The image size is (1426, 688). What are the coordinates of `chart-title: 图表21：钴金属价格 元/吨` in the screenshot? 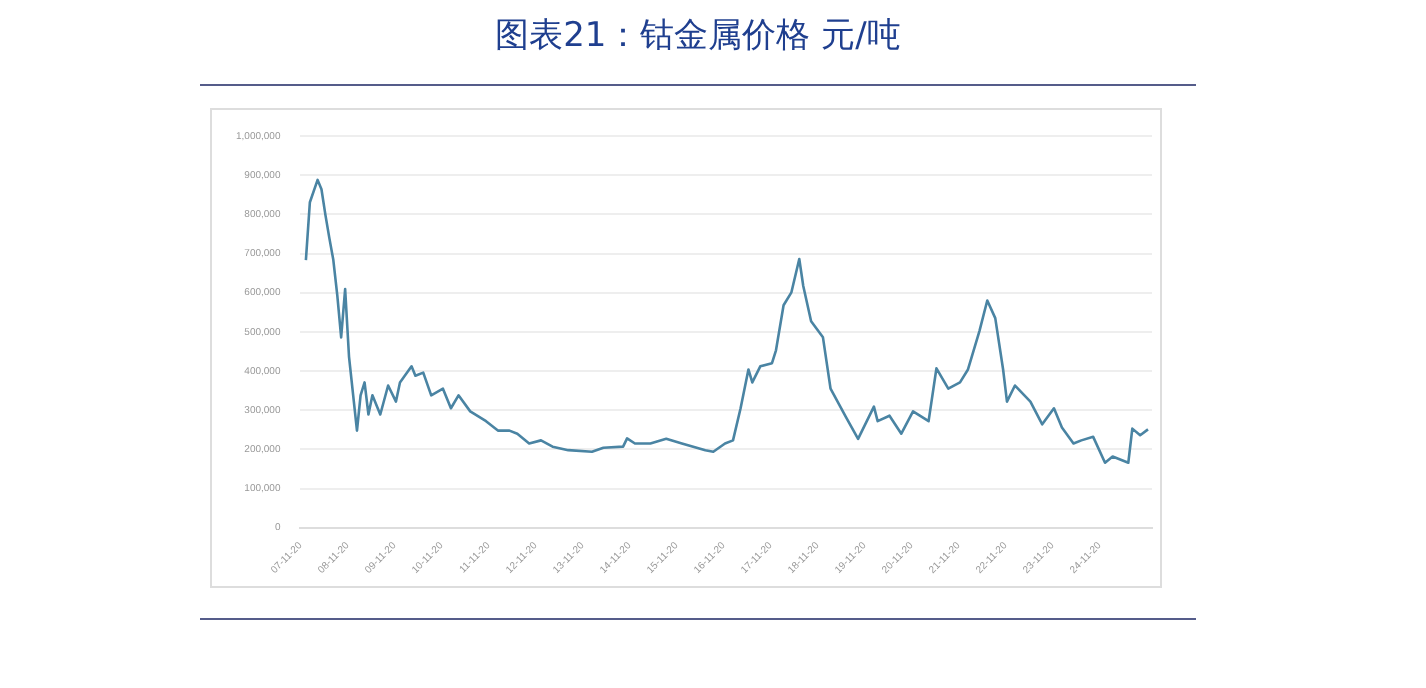 It's located at (698, 36).